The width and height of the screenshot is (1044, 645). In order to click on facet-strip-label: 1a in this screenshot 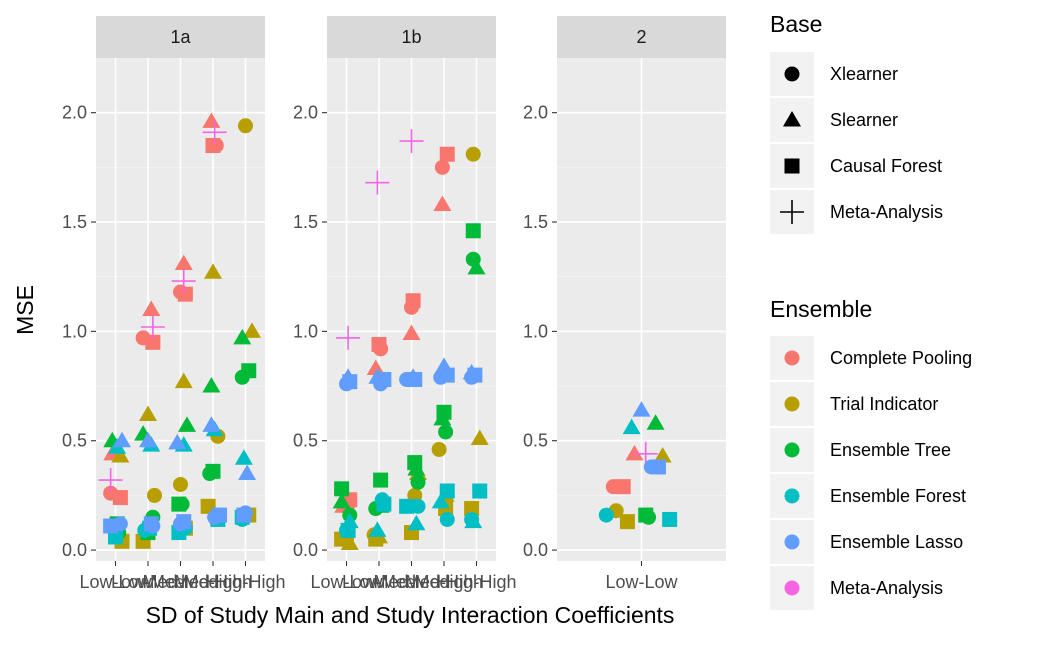, I will do `click(180, 37)`.